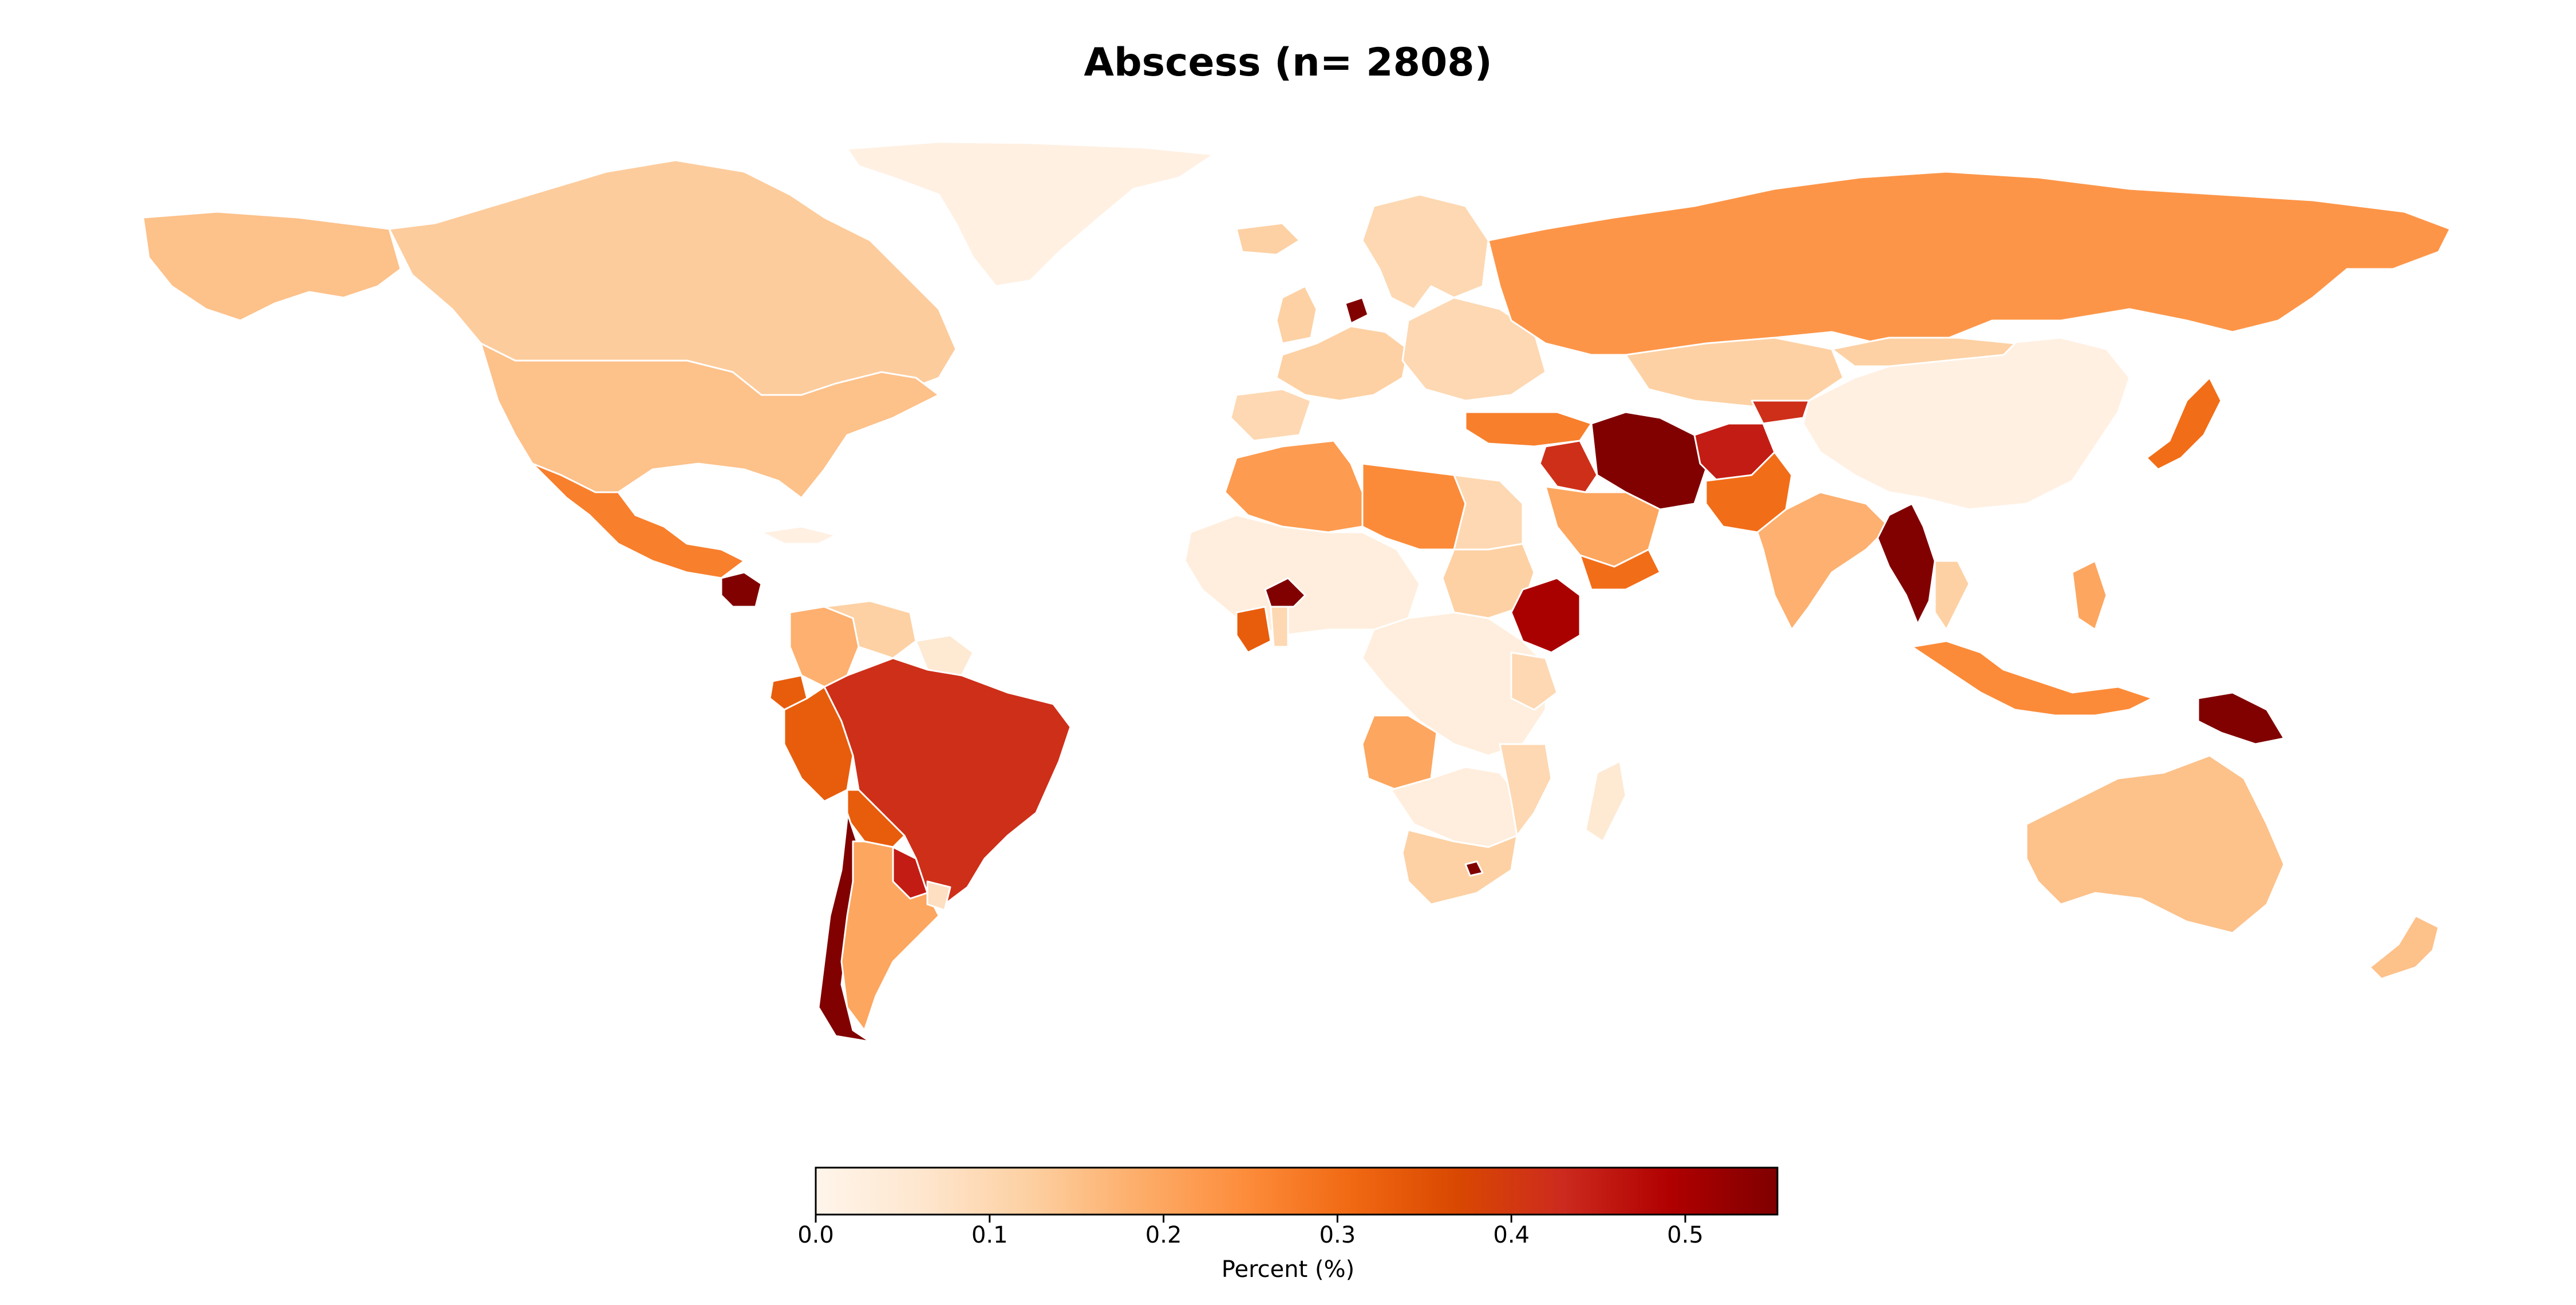 Image resolution: width=2576 pixels, height=1305 pixels. What do you see at coordinates (2032, 678) in the screenshot?
I see `region-indonesia` at bounding box center [2032, 678].